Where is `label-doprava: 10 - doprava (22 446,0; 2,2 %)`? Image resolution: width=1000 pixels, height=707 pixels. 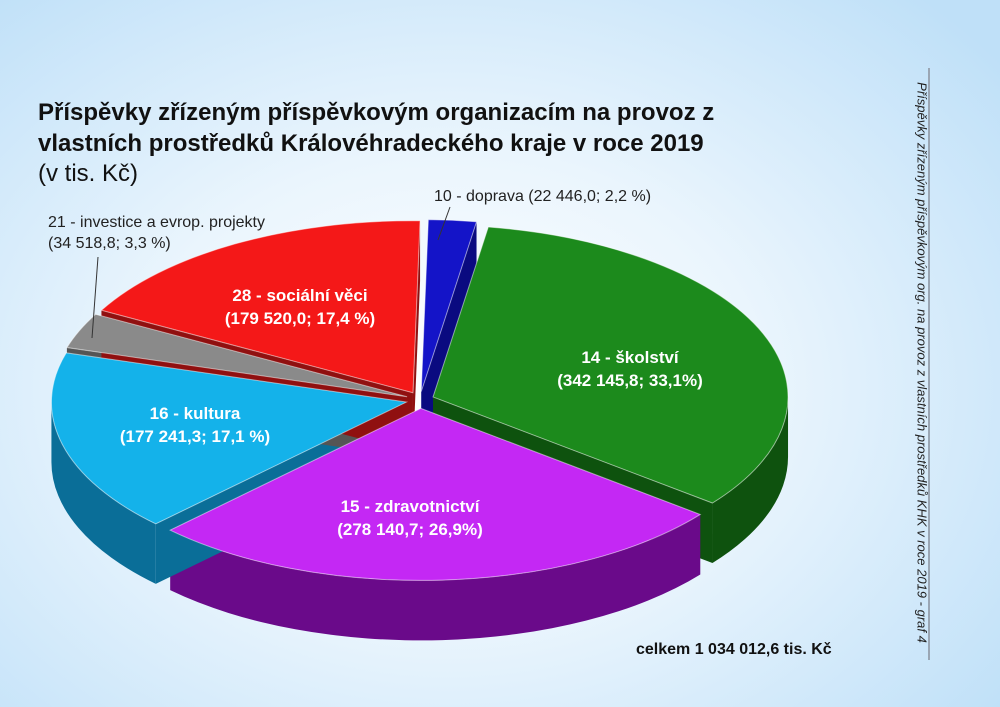 label-doprava: 10 - doprava (22 446,0; 2,2 %) is located at coordinates (543, 196).